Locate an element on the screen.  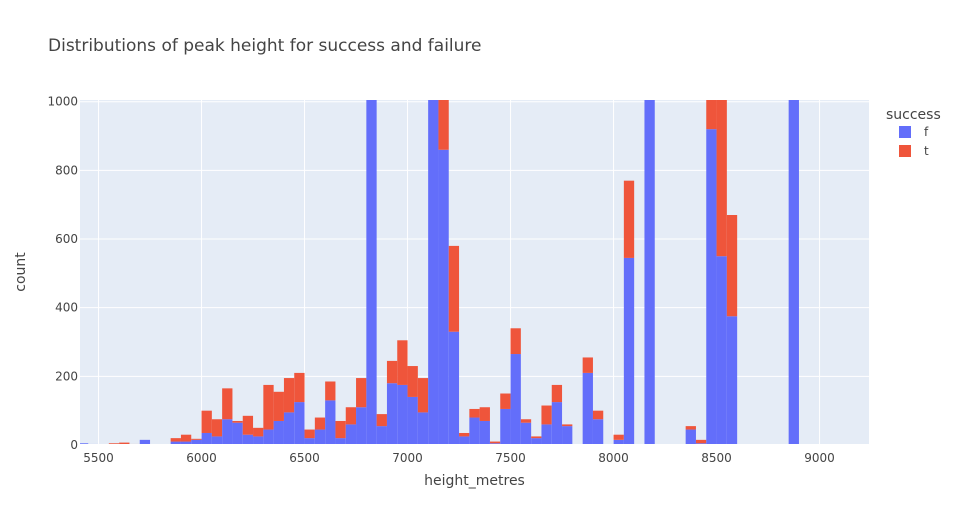
legend-item-f: f is located at coordinates (914, 132).